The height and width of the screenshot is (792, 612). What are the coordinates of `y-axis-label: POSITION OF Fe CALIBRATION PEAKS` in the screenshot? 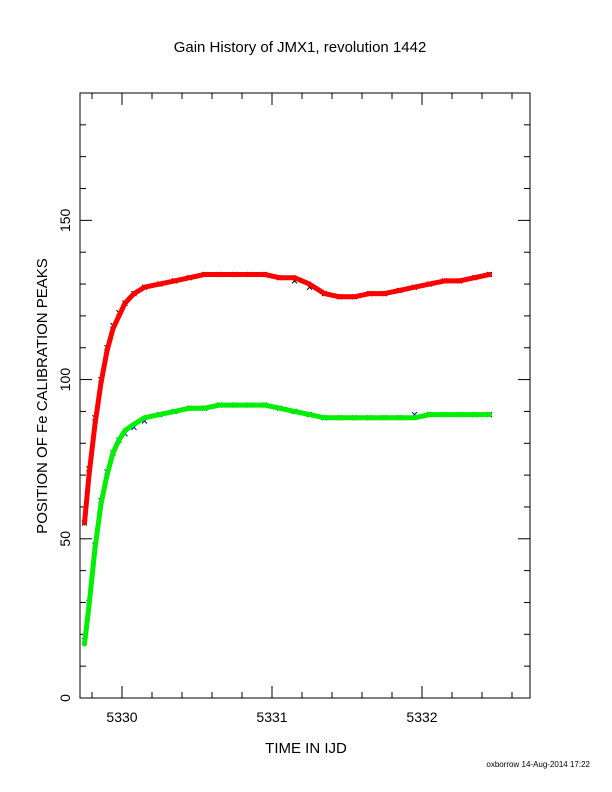 It's located at (42, 396).